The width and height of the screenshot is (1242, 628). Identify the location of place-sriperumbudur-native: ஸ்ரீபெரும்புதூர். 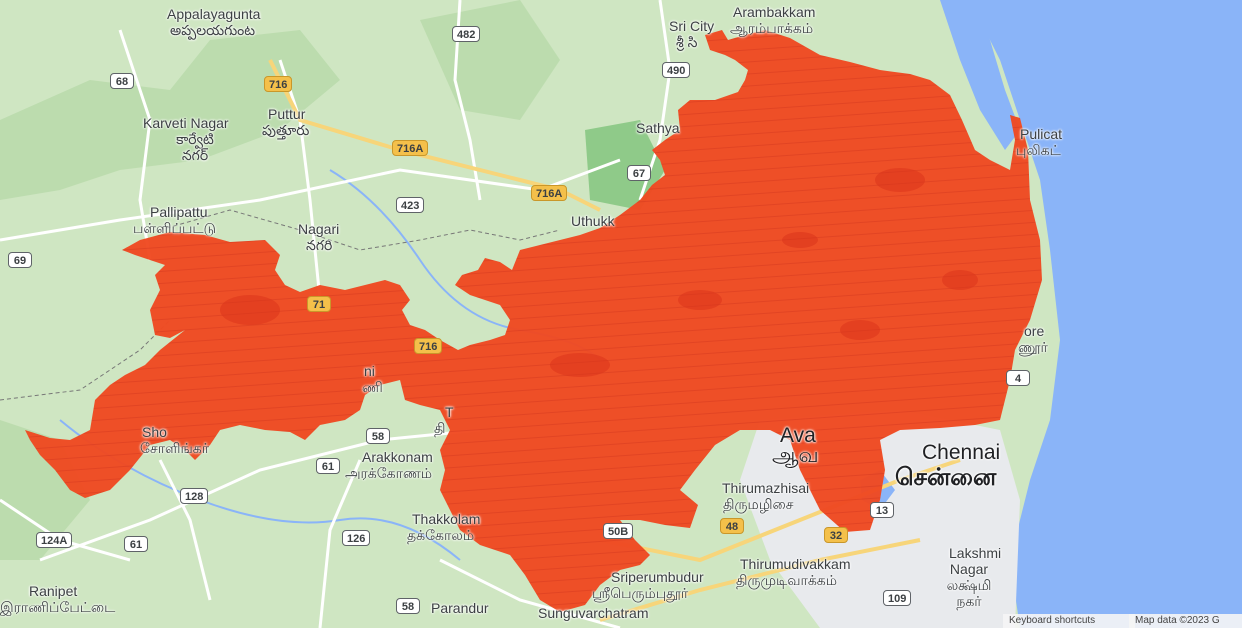
(640, 593).